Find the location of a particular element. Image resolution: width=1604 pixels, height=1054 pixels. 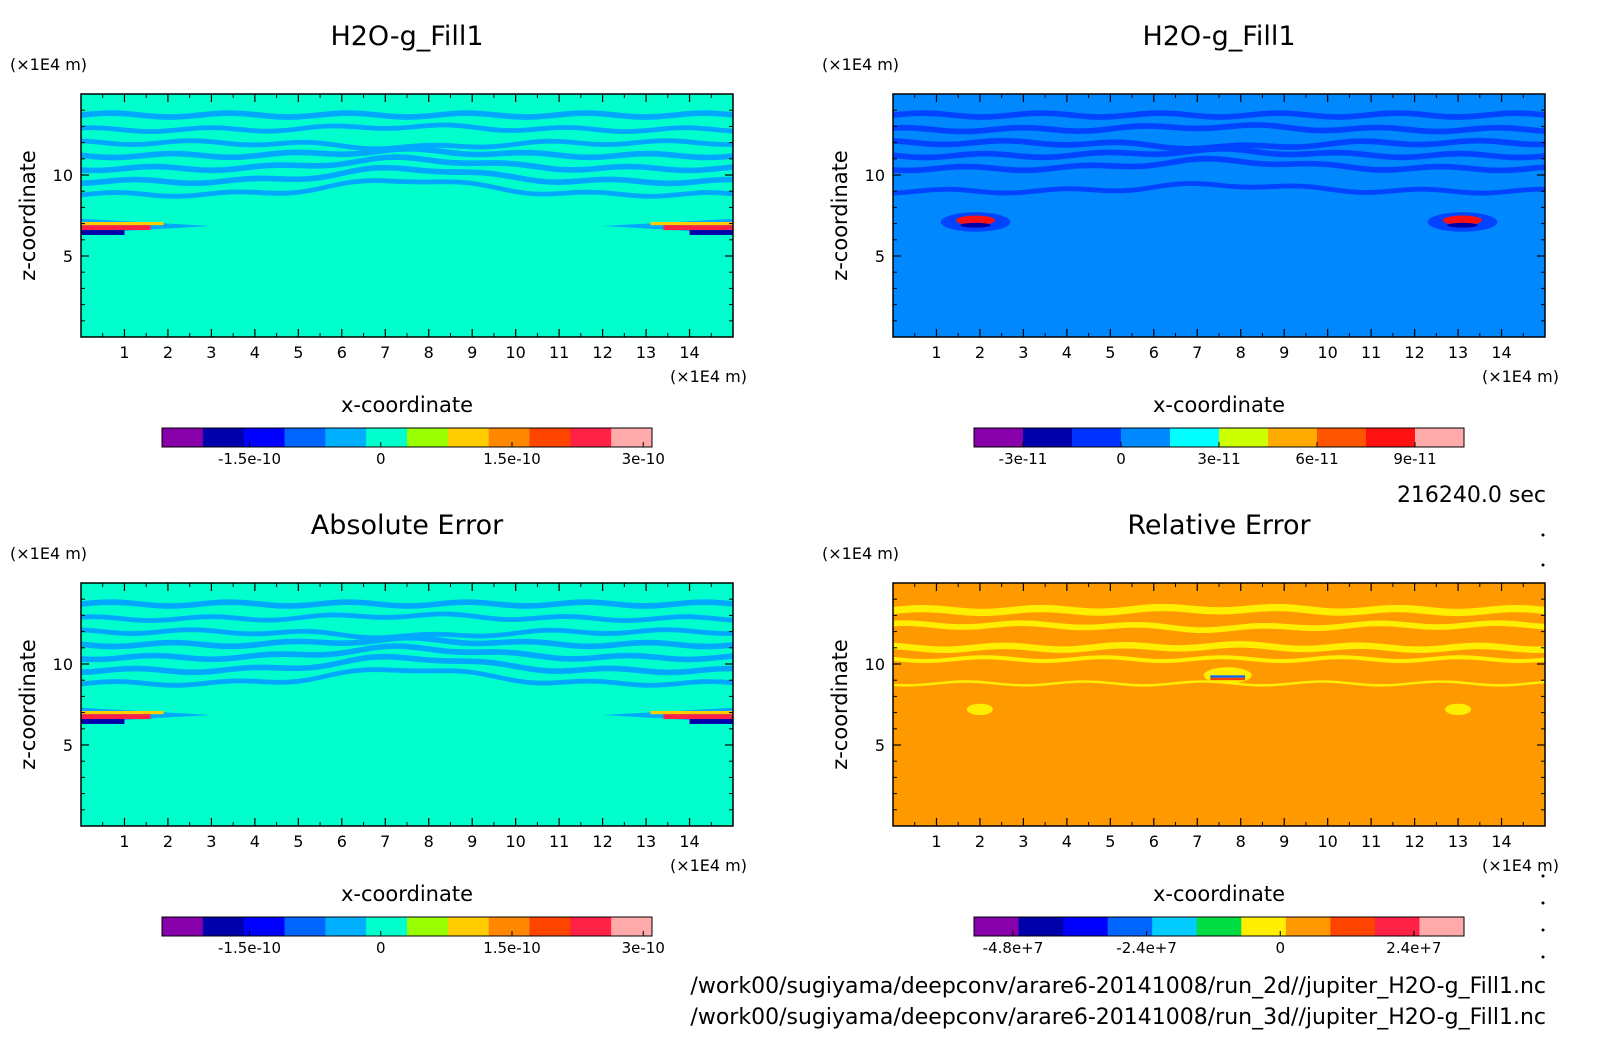

colorbar-tick-label: 3e-11 is located at coordinates (1218, 459).